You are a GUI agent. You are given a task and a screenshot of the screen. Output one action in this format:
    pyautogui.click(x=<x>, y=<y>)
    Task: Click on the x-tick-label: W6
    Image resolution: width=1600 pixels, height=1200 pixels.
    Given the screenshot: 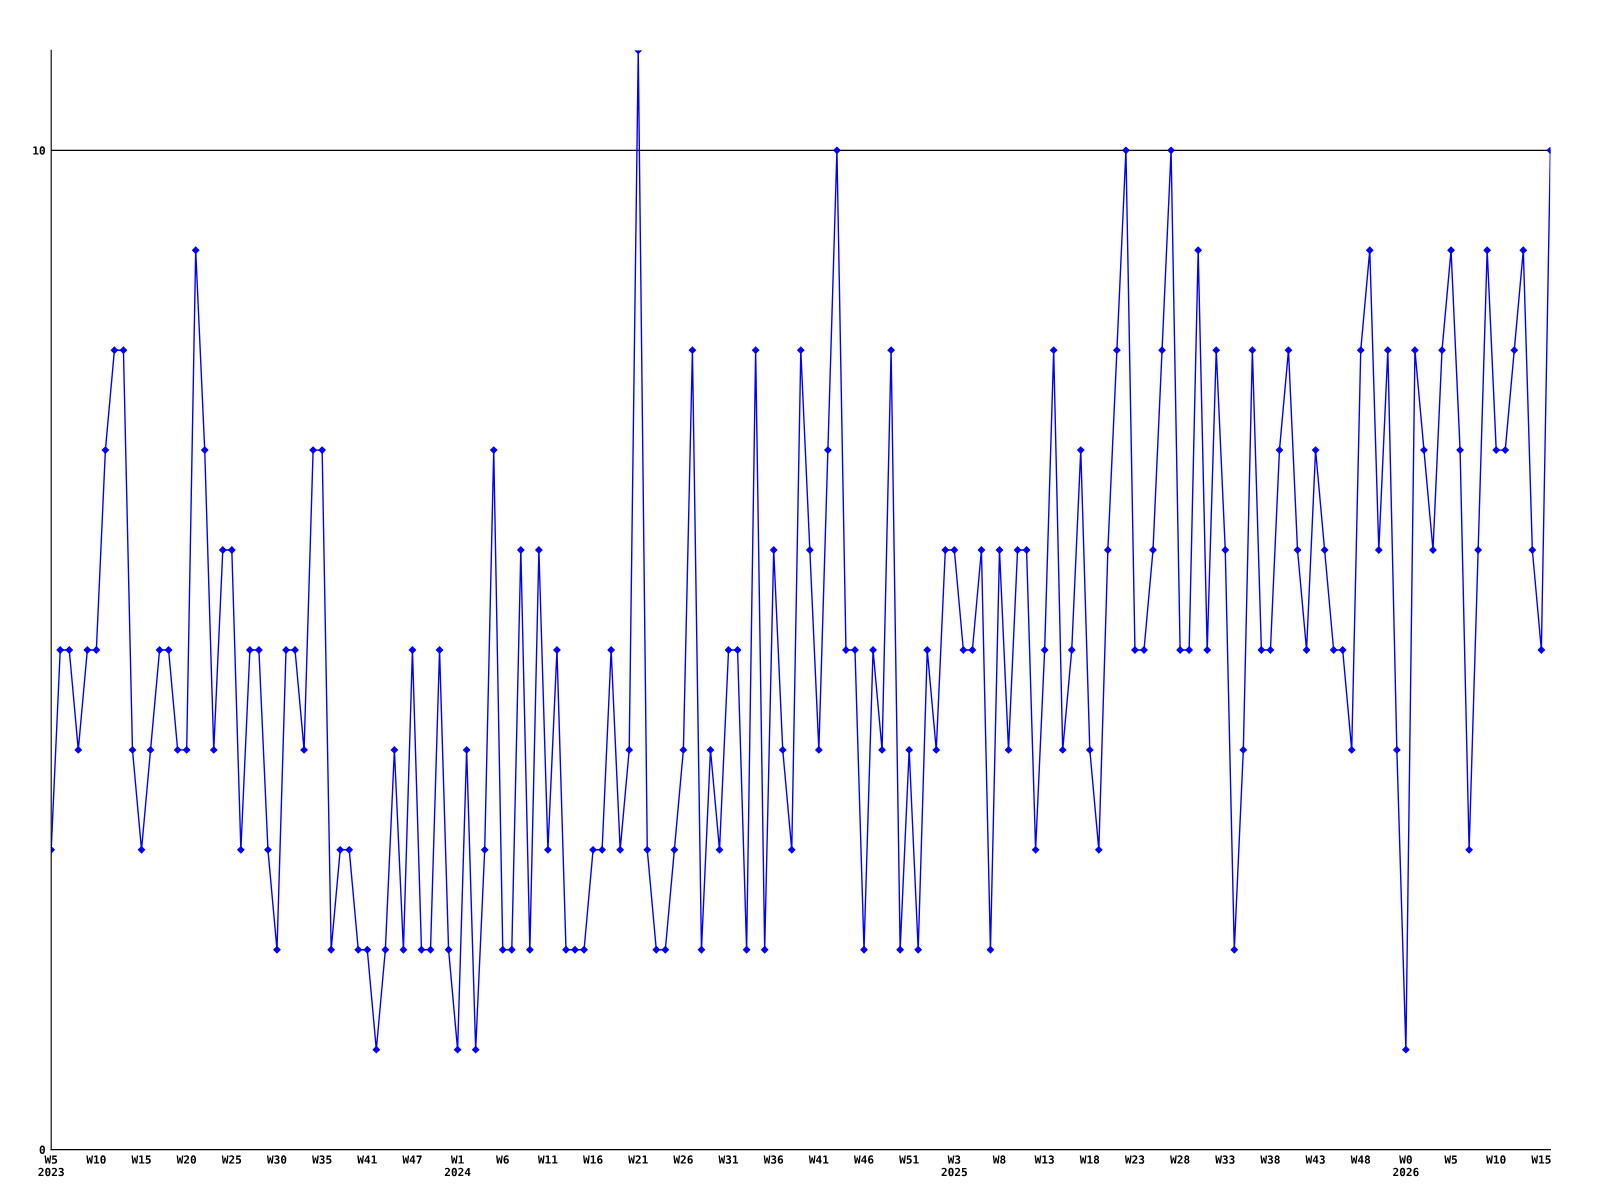 What is the action you would take?
    pyautogui.click(x=502, y=1159)
    